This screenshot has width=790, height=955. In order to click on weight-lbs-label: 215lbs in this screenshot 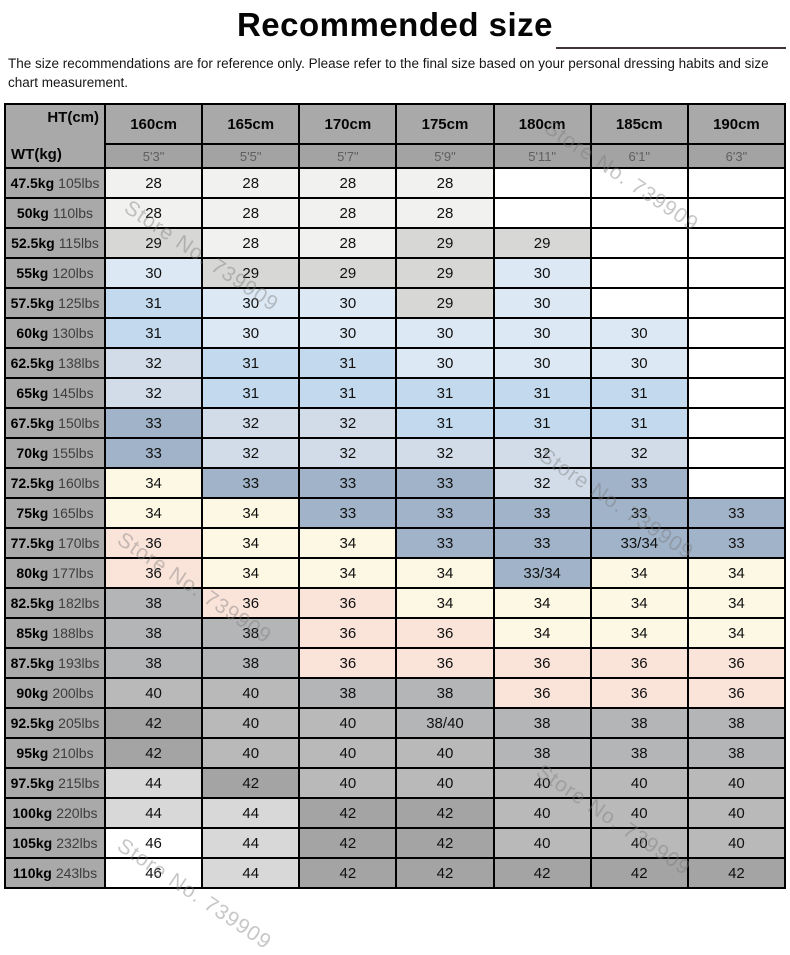, I will do `click(79, 783)`.